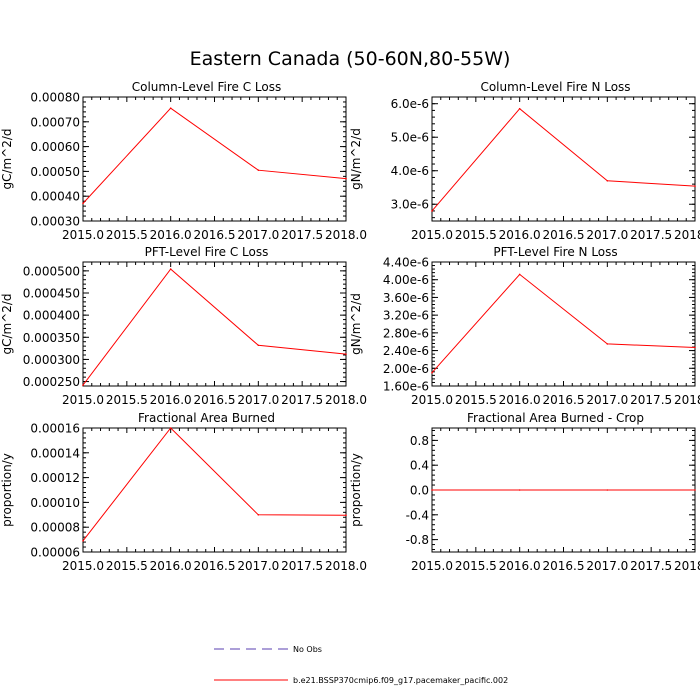  What do you see at coordinates (307, 649) in the screenshot?
I see `legend-label: No Obs` at bounding box center [307, 649].